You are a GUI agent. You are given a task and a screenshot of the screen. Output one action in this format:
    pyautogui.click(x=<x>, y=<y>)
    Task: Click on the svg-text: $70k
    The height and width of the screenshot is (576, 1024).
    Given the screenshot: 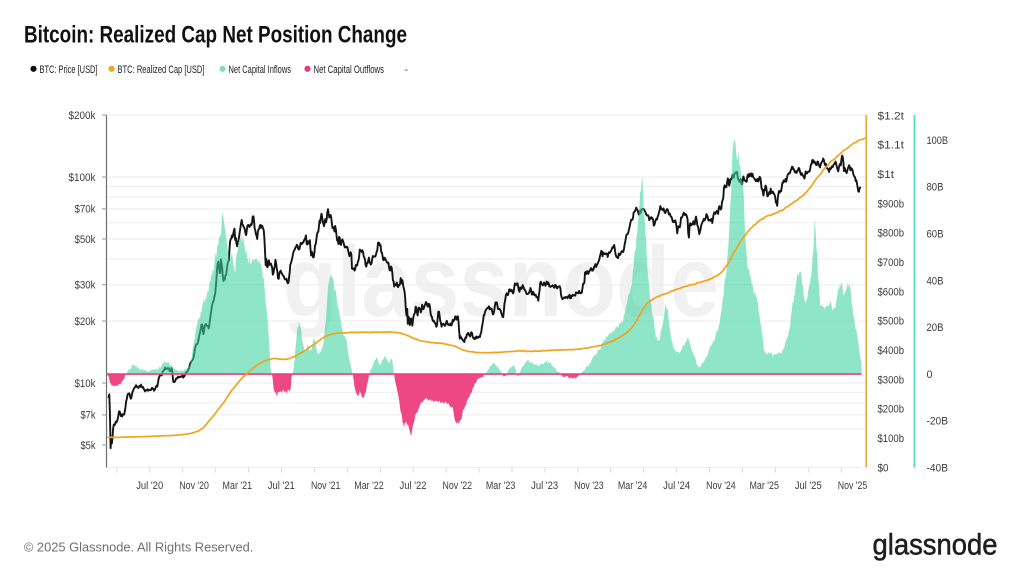 What is the action you would take?
    pyautogui.click(x=85, y=210)
    